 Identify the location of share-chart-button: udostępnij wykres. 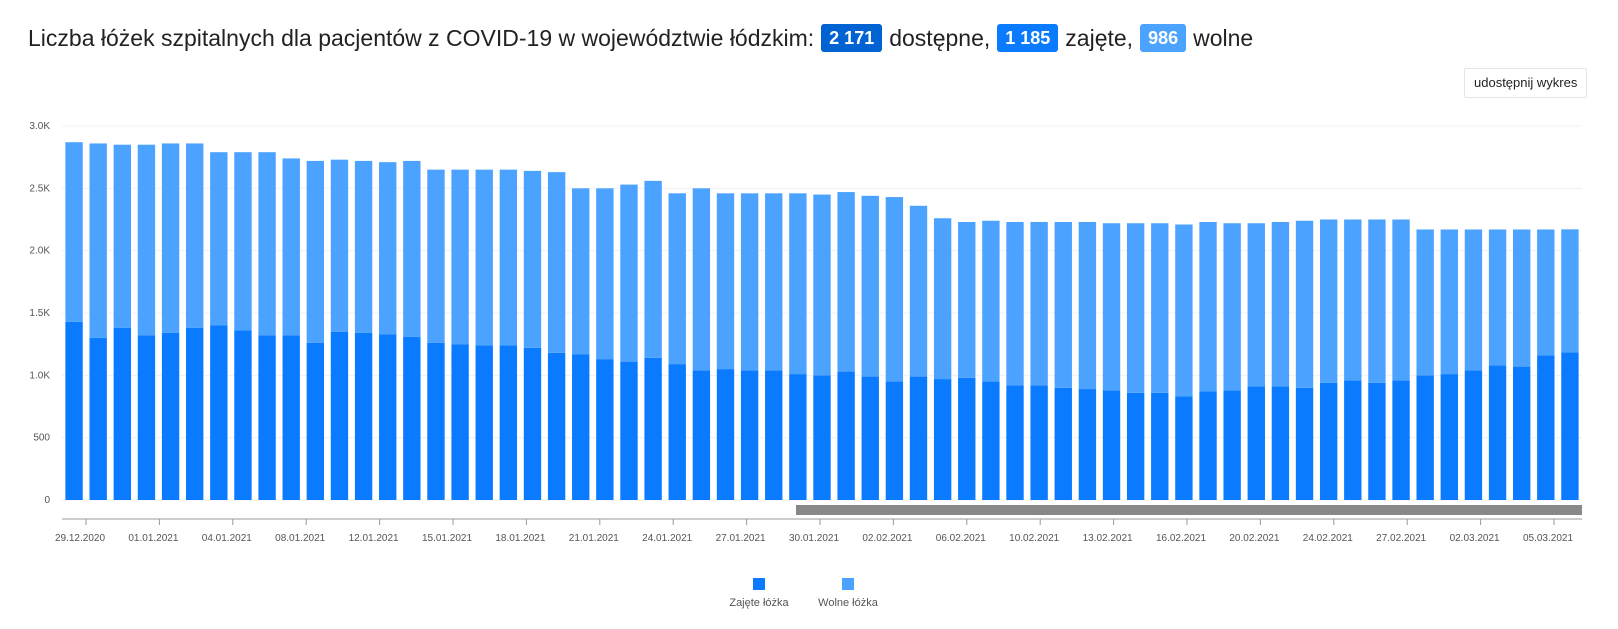
(1526, 83).